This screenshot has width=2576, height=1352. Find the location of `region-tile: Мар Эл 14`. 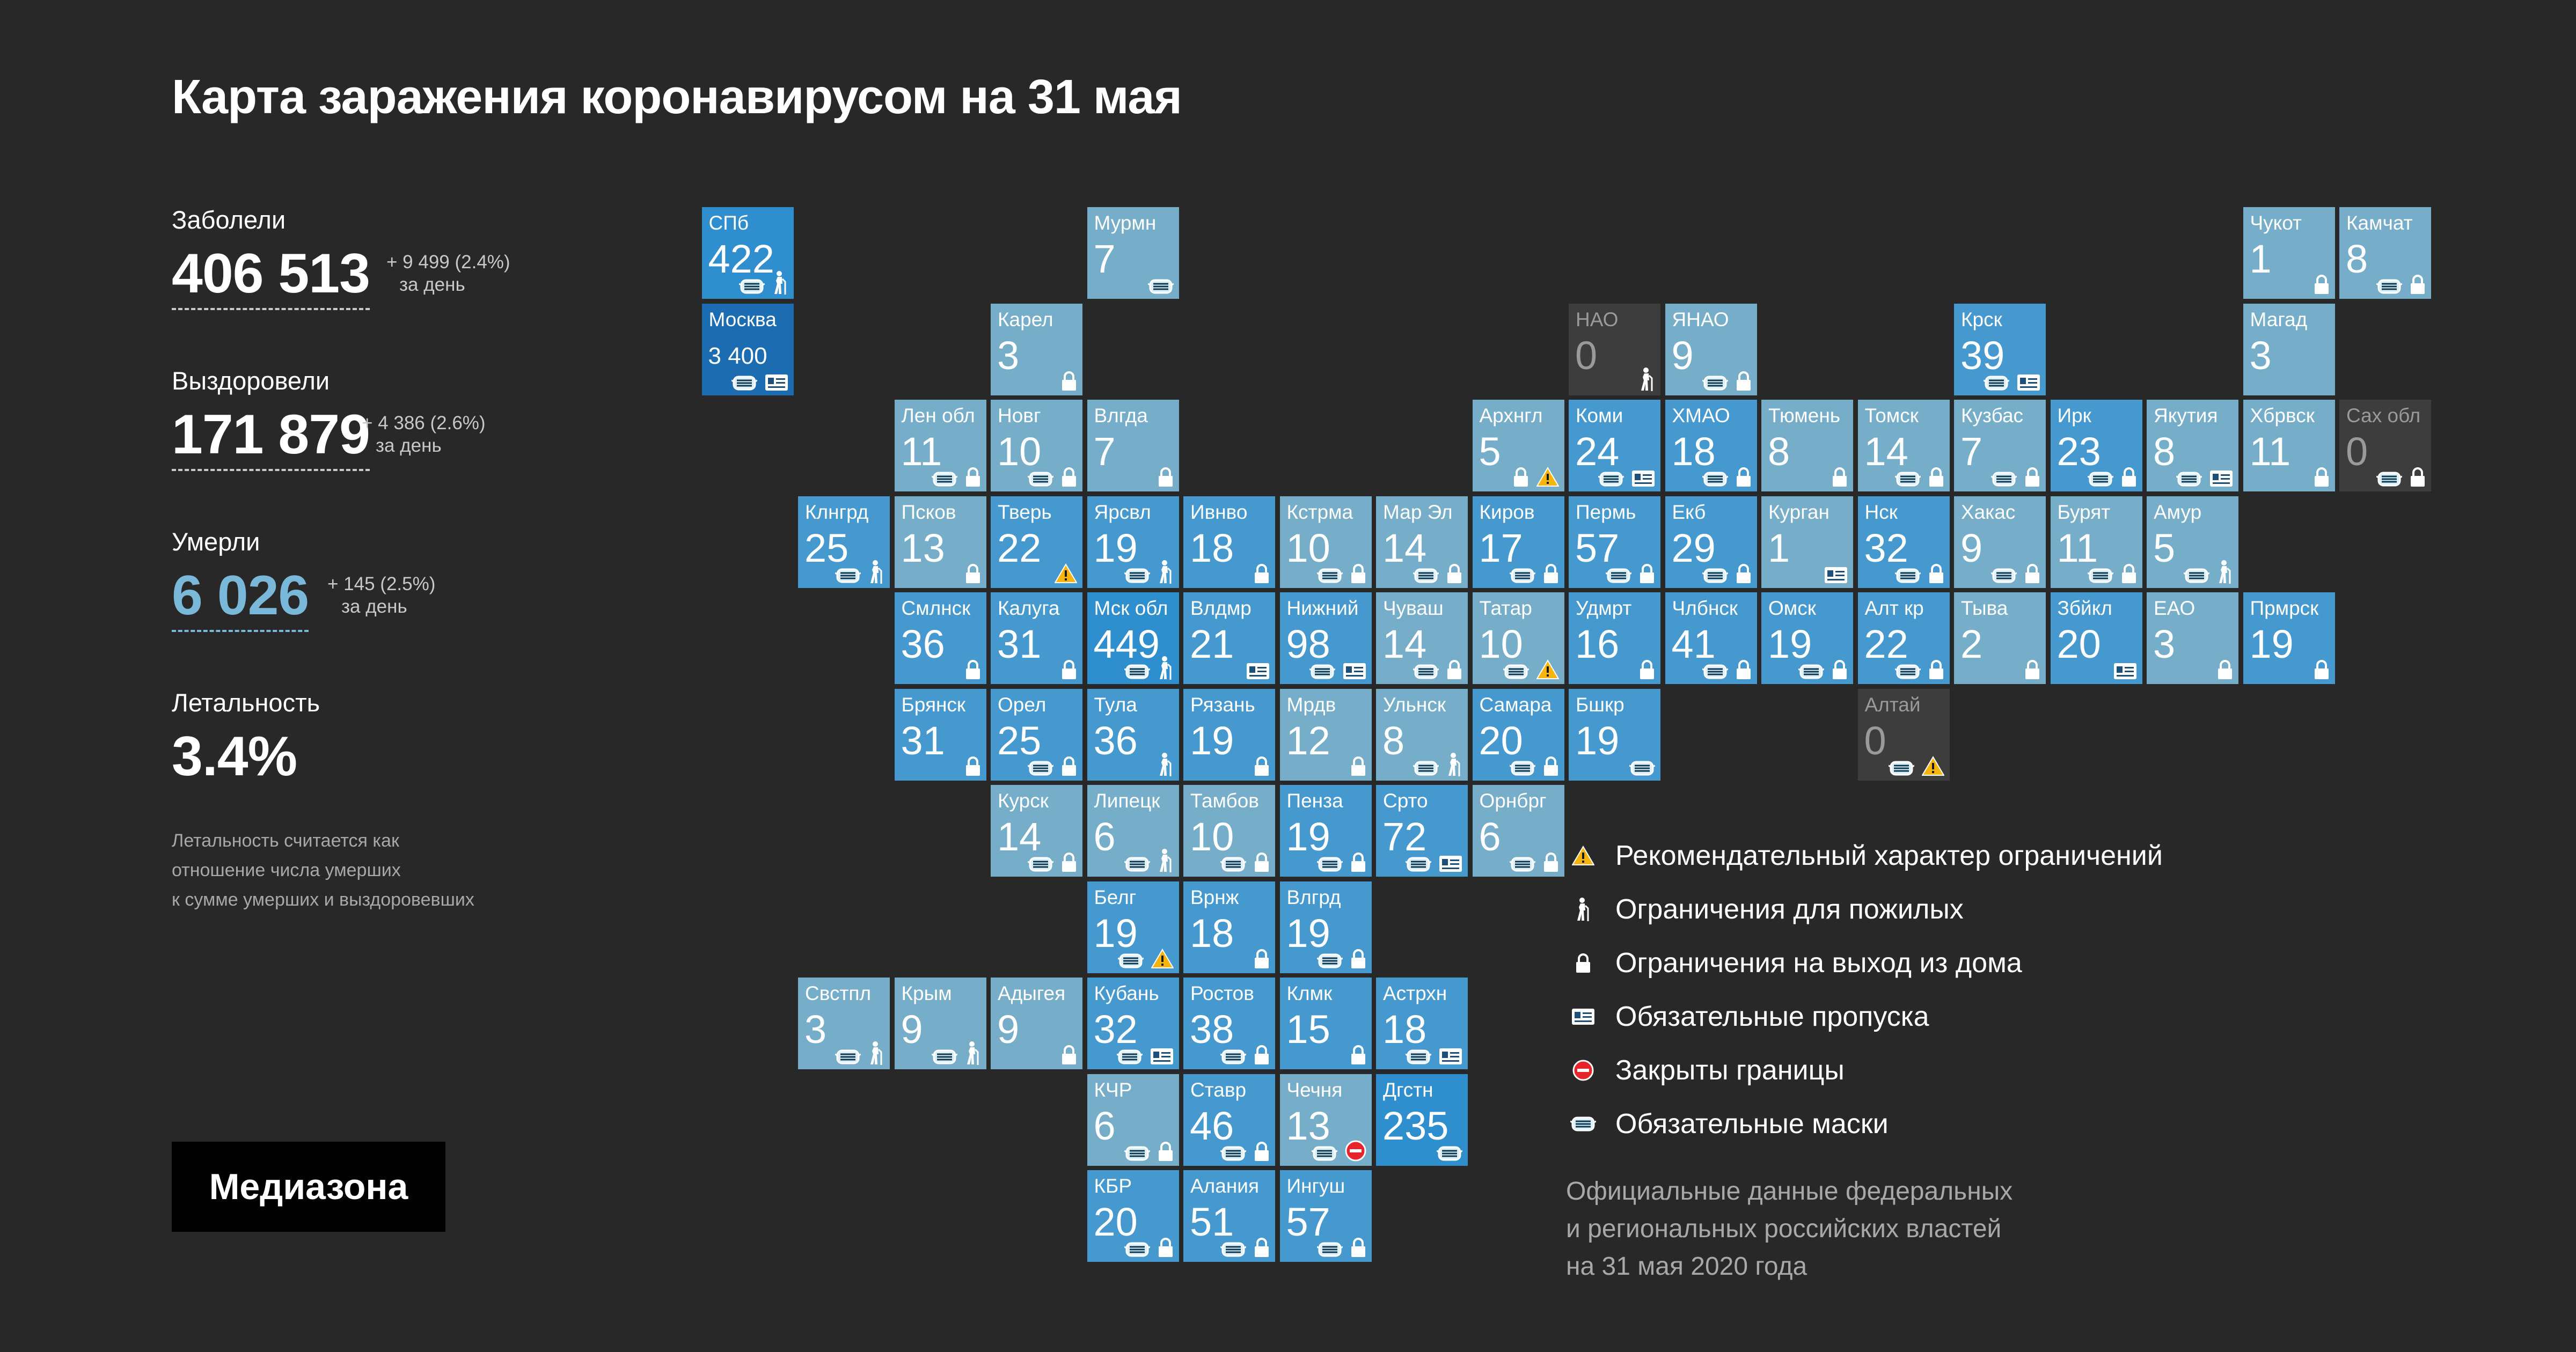

region-tile: Мар Эл 14 is located at coordinates (1422, 542).